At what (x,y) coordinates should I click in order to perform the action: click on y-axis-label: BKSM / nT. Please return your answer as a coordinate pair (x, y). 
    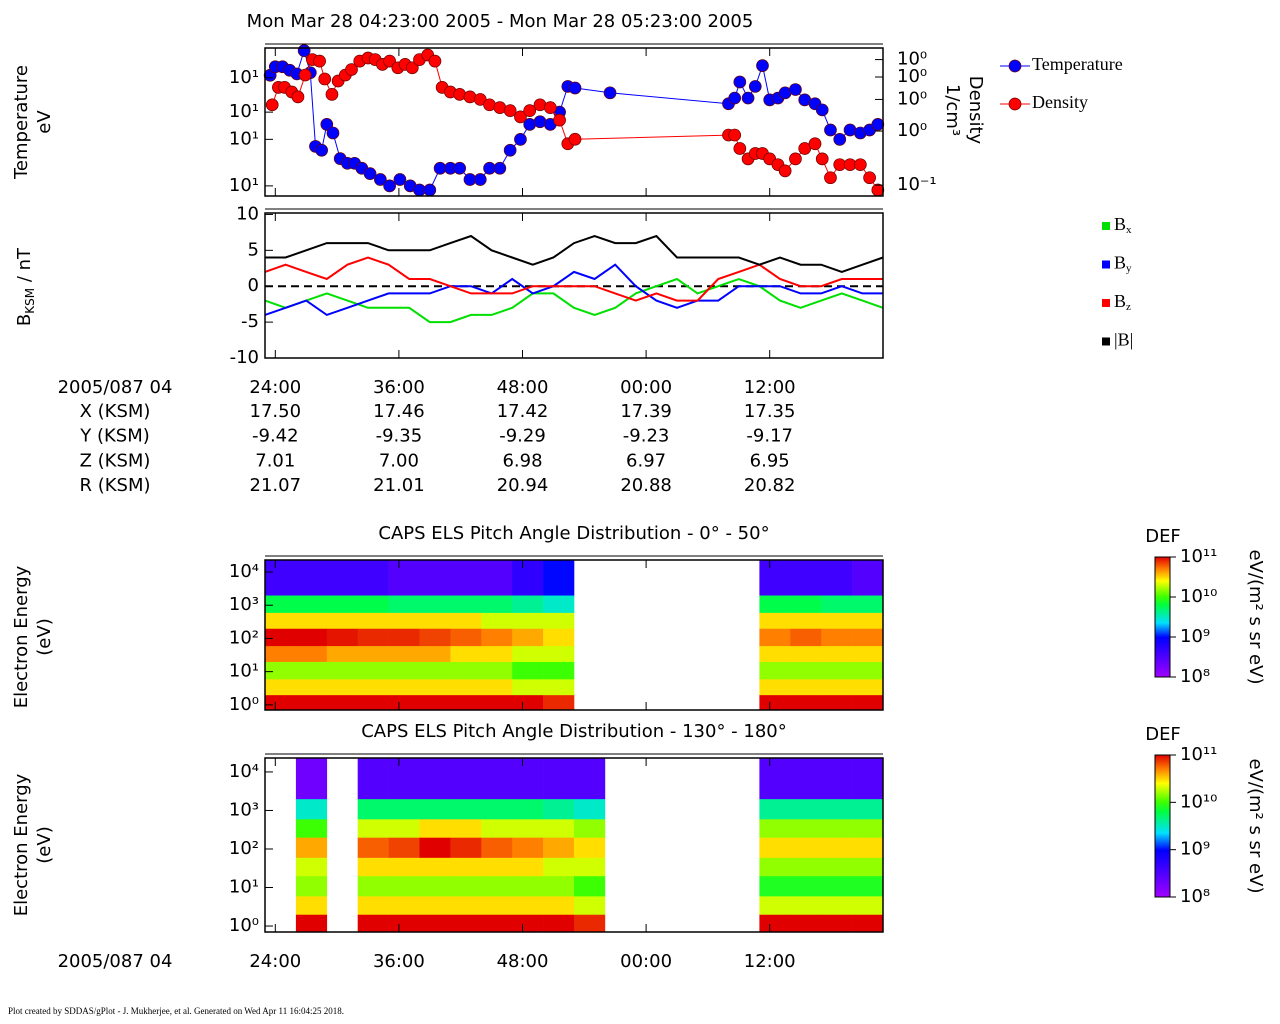
    Looking at the image, I should click on (25, 286).